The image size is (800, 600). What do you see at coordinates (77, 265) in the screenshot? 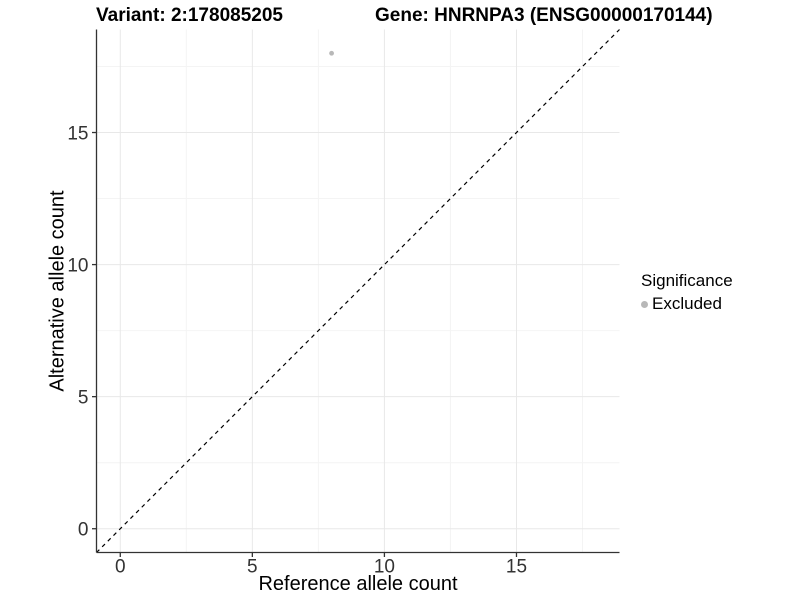
I see `y-tick-label: 10` at bounding box center [77, 265].